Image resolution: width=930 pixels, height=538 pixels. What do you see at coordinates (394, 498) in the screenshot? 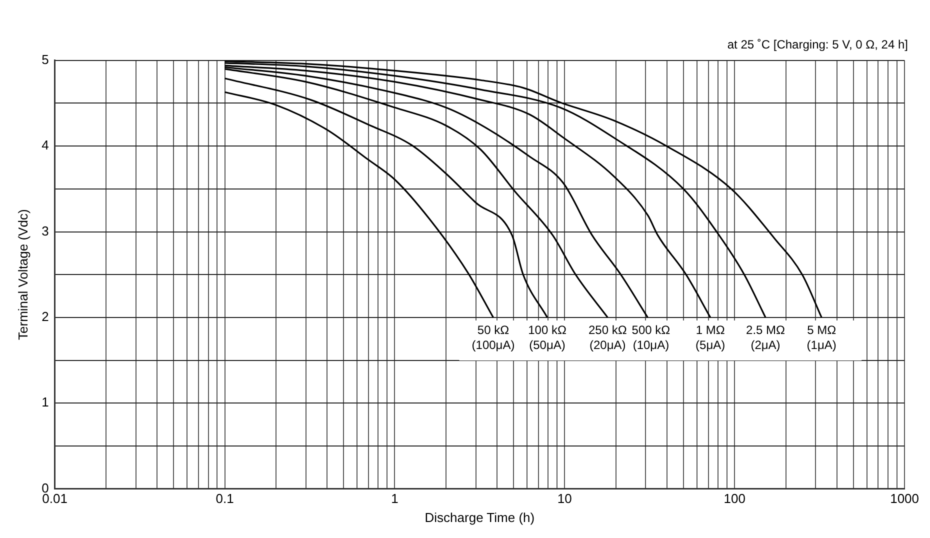
I see `x-tick-label: 1` at bounding box center [394, 498].